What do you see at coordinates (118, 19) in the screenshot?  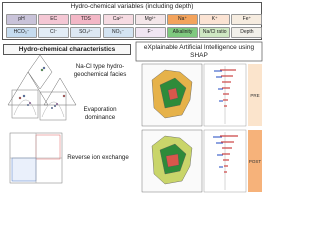 I see `variable-chip: Ca²⁺` at bounding box center [118, 19].